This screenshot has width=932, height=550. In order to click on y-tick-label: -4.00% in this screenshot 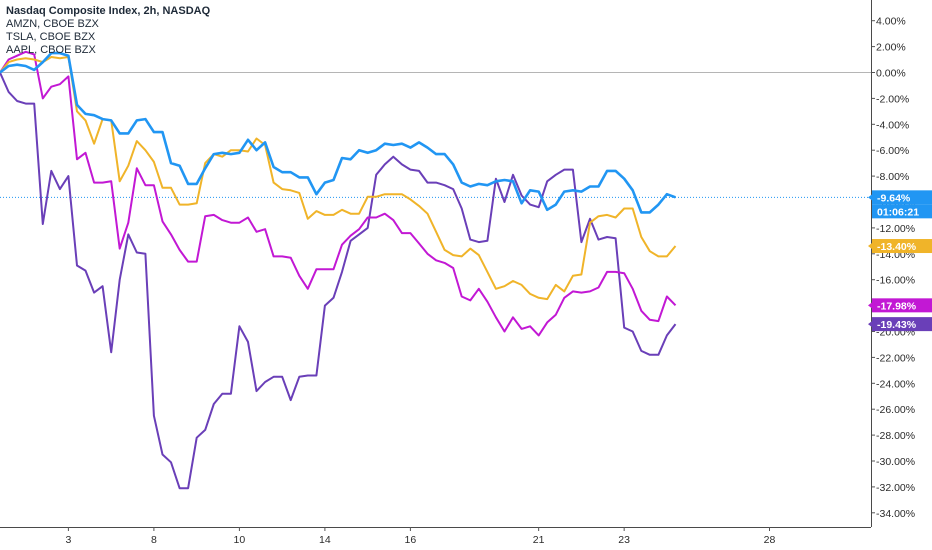, I will do `click(892, 125)`.